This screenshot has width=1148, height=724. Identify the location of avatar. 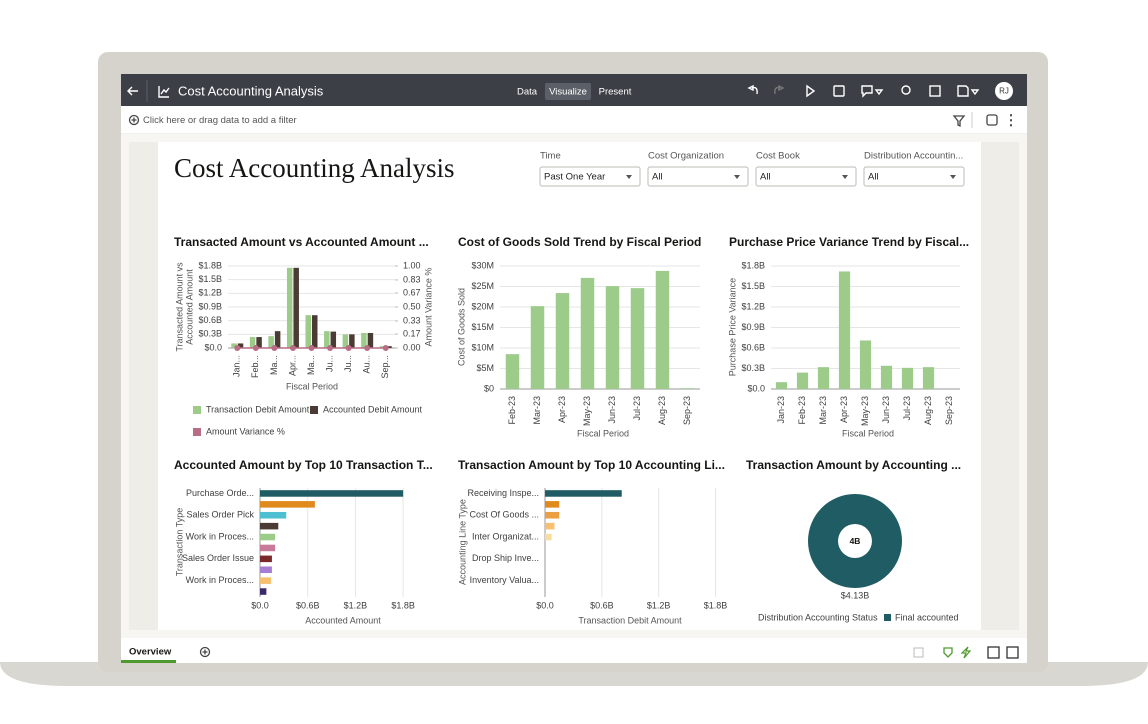
(1004, 91).